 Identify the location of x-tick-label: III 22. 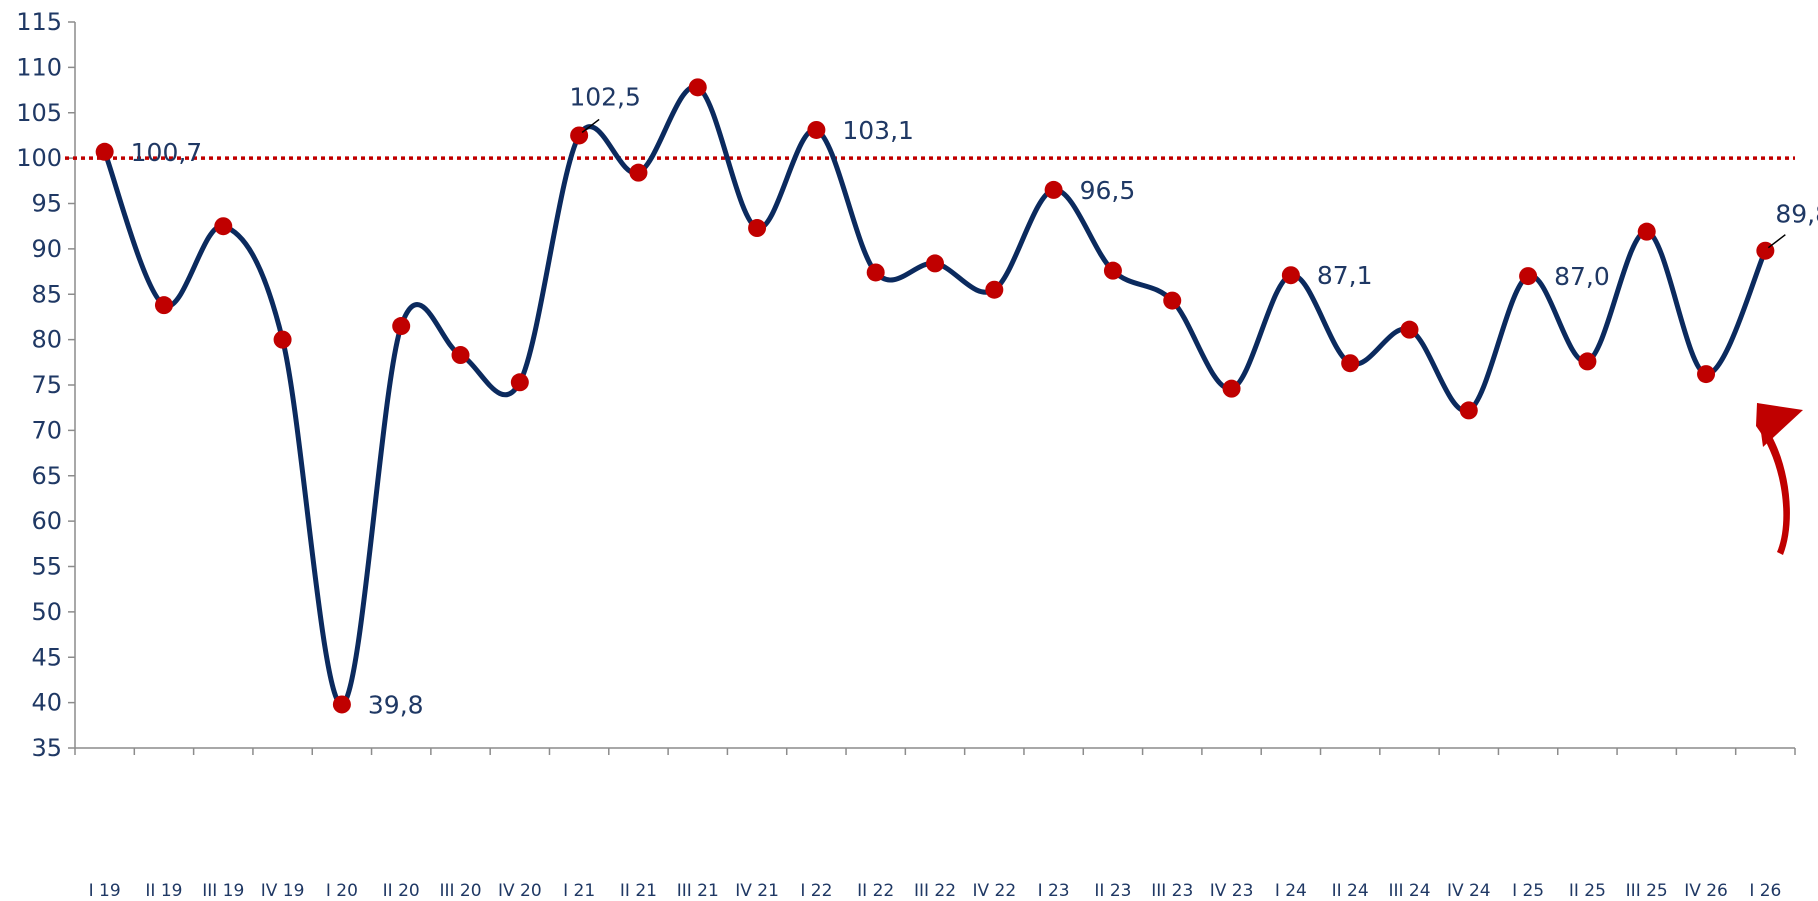
(935, 891).